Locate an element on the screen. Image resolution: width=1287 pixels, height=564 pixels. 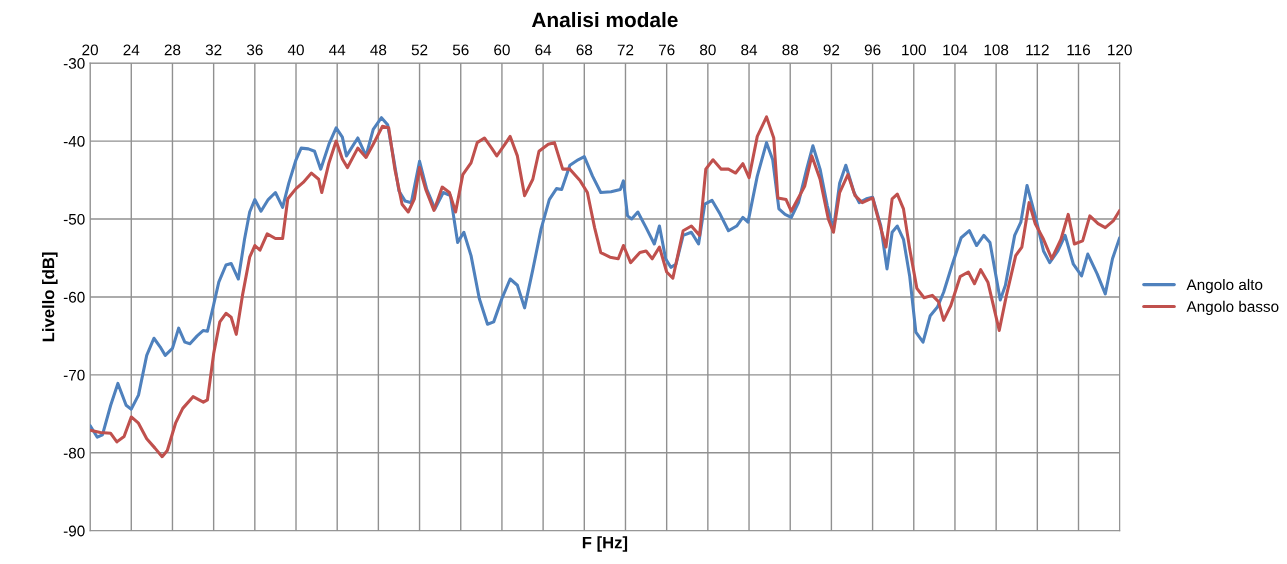
x-tick-label: 56 is located at coordinates (460, 50).